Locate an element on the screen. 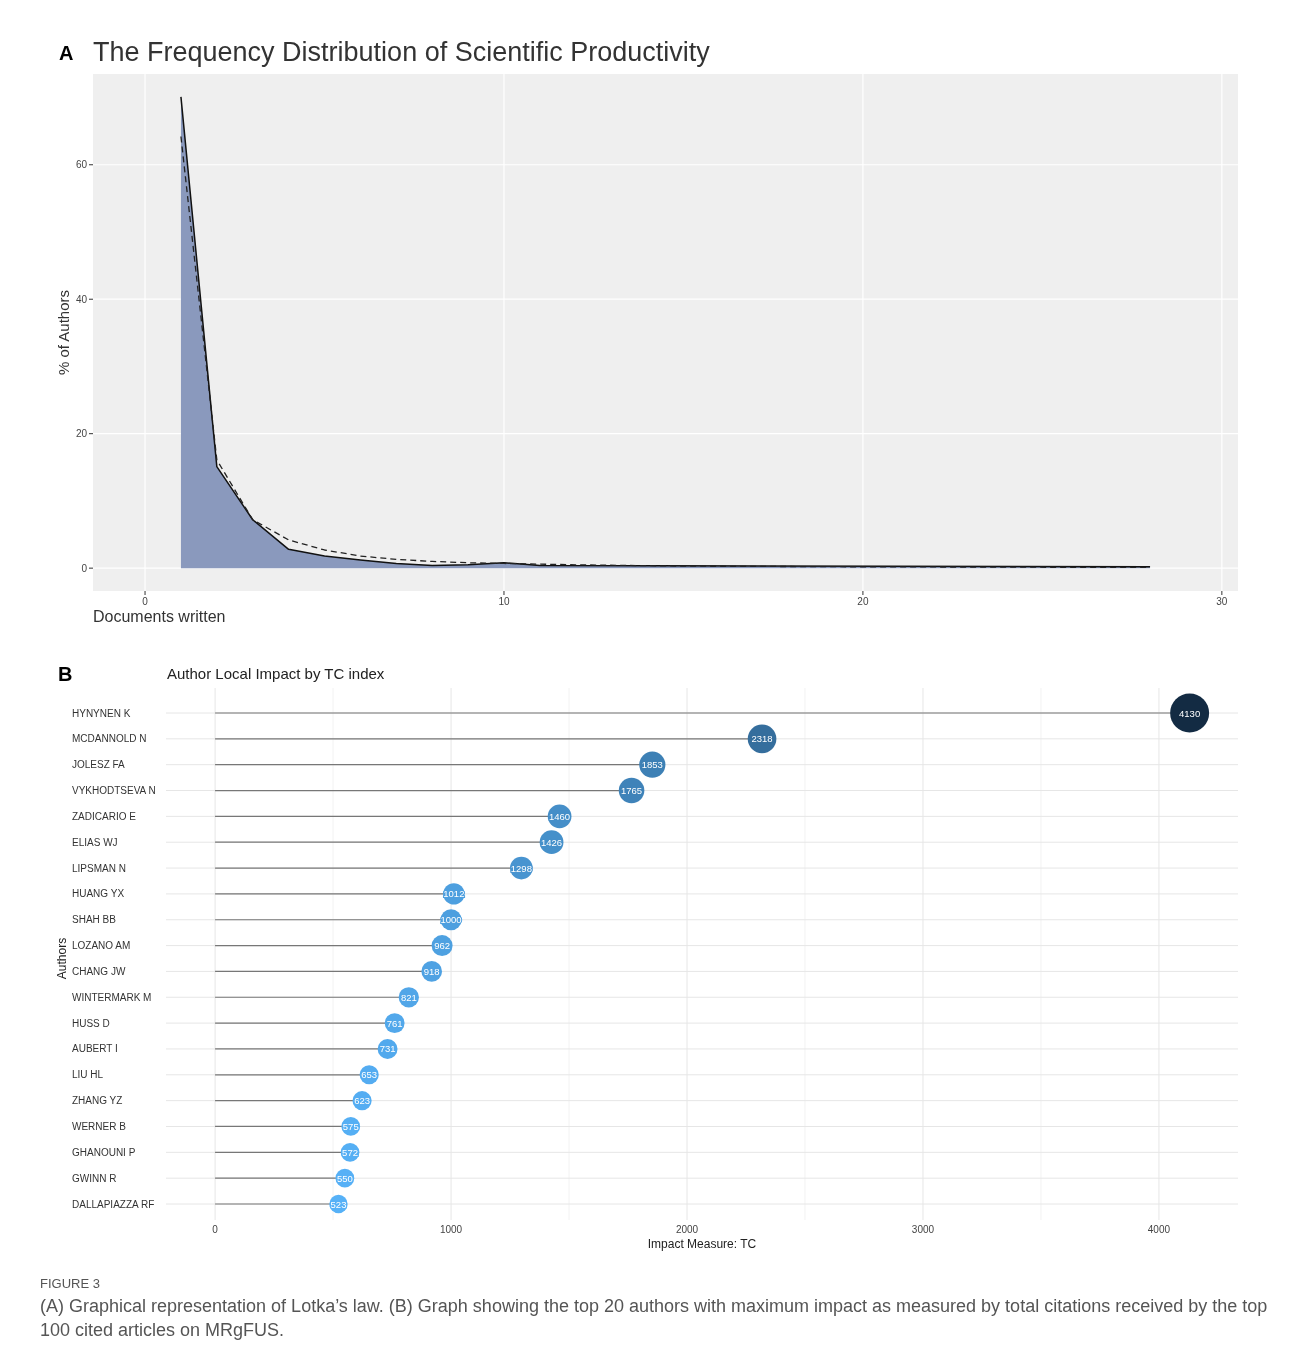 Image resolution: width=1293 pixels, height=1362 pixels. y-tick-label: HYNYNEN K is located at coordinates (101, 713).